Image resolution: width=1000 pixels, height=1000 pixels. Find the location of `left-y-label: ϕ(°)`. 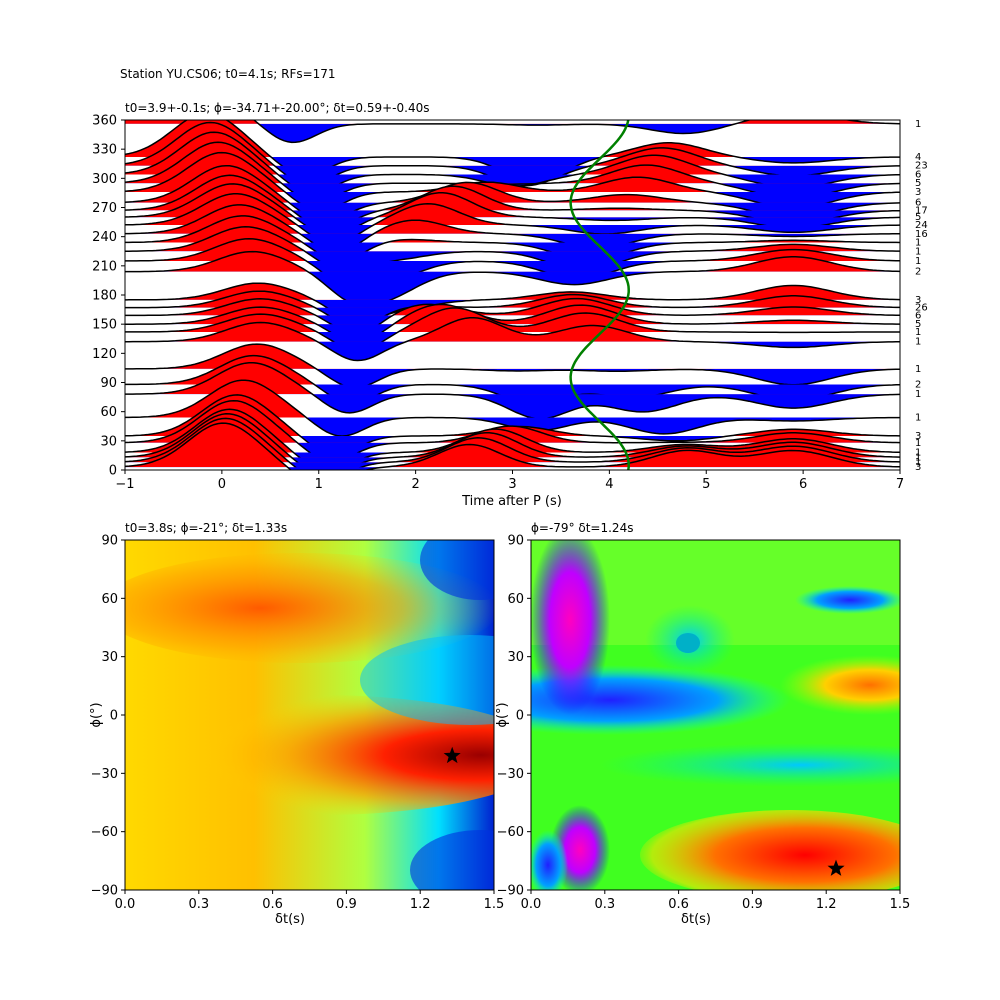

left-y-label: ϕ(°) is located at coordinates (96, 714).